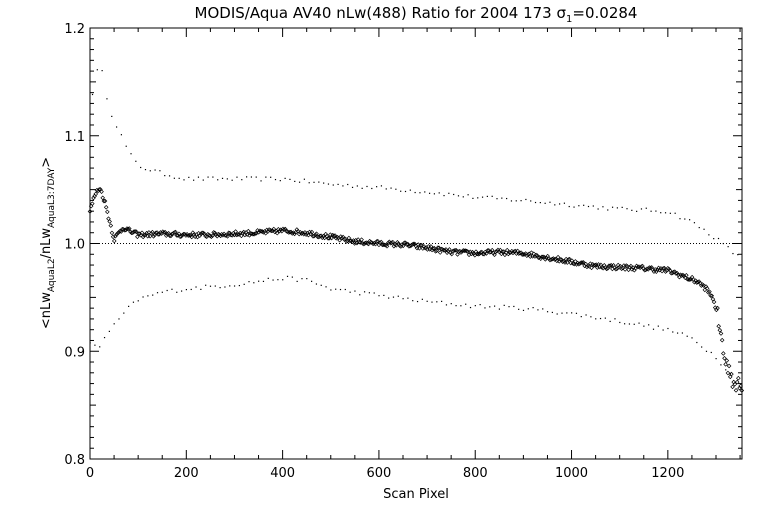  Describe the element at coordinates (604, 13) in the screenshot. I see `chart-title-suffix: =0.0284` at that location.